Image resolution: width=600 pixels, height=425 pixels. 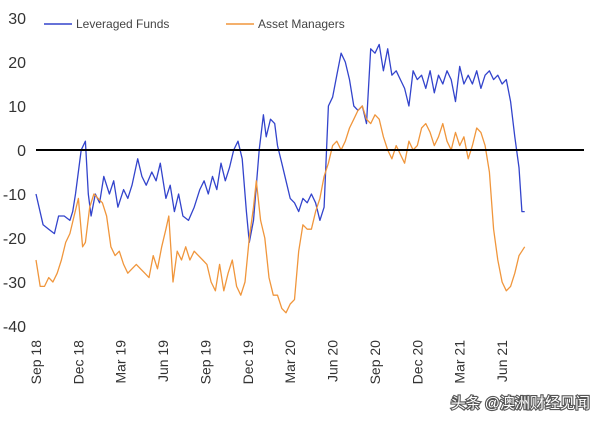 I want to click on x-tick-label: Mar 19, so click(x=121, y=362).